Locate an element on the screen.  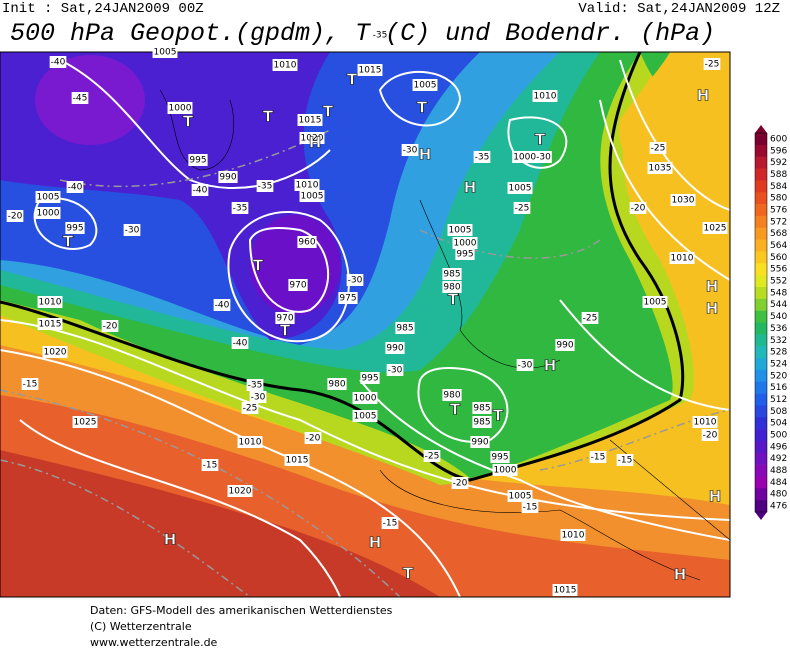
contour-label: 1000 is located at coordinates (365, 399).